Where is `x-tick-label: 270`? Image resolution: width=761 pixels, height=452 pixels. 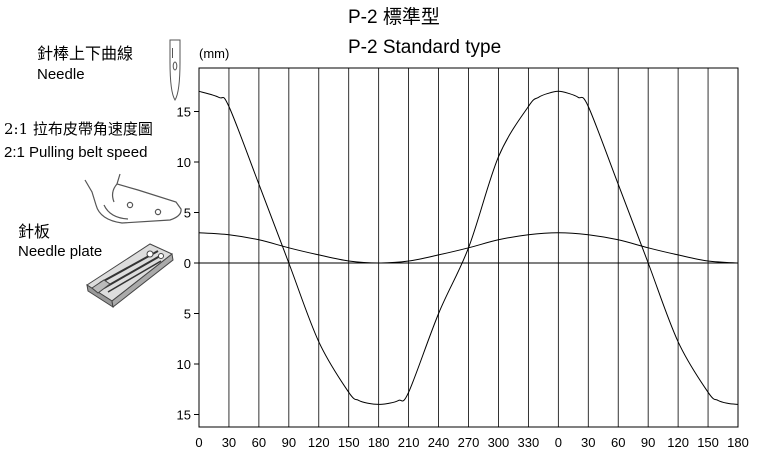 x-tick-label: 270 is located at coordinates (469, 442).